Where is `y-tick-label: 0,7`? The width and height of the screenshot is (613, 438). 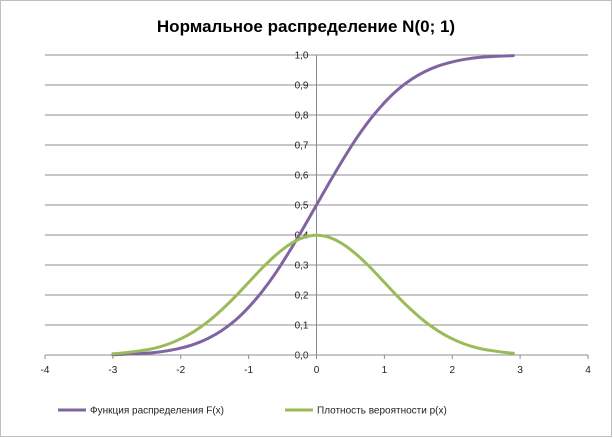
y-tick-label: 0,7 is located at coordinates (302, 146).